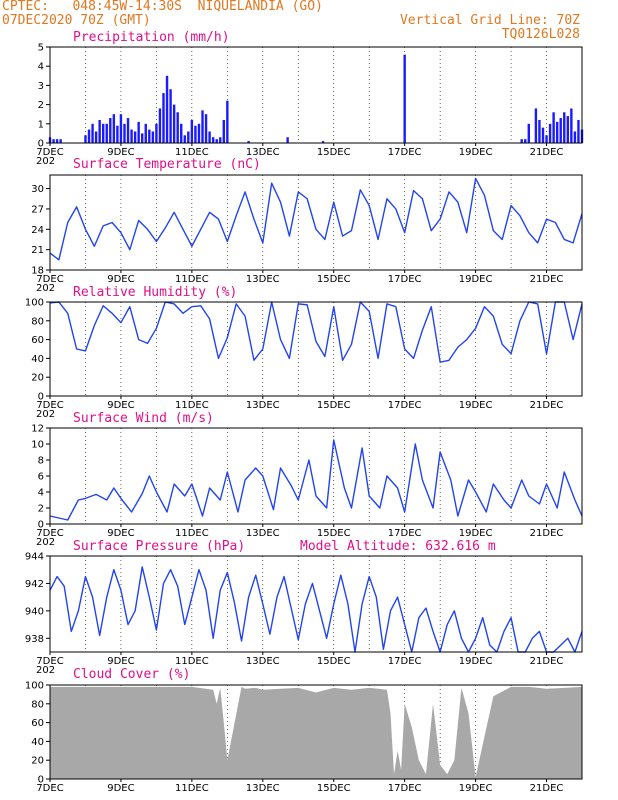 This screenshot has width=618, height=800. Describe the element at coordinates (131, 674) in the screenshot. I see `panel-title: Cloud Cover (%)` at that location.